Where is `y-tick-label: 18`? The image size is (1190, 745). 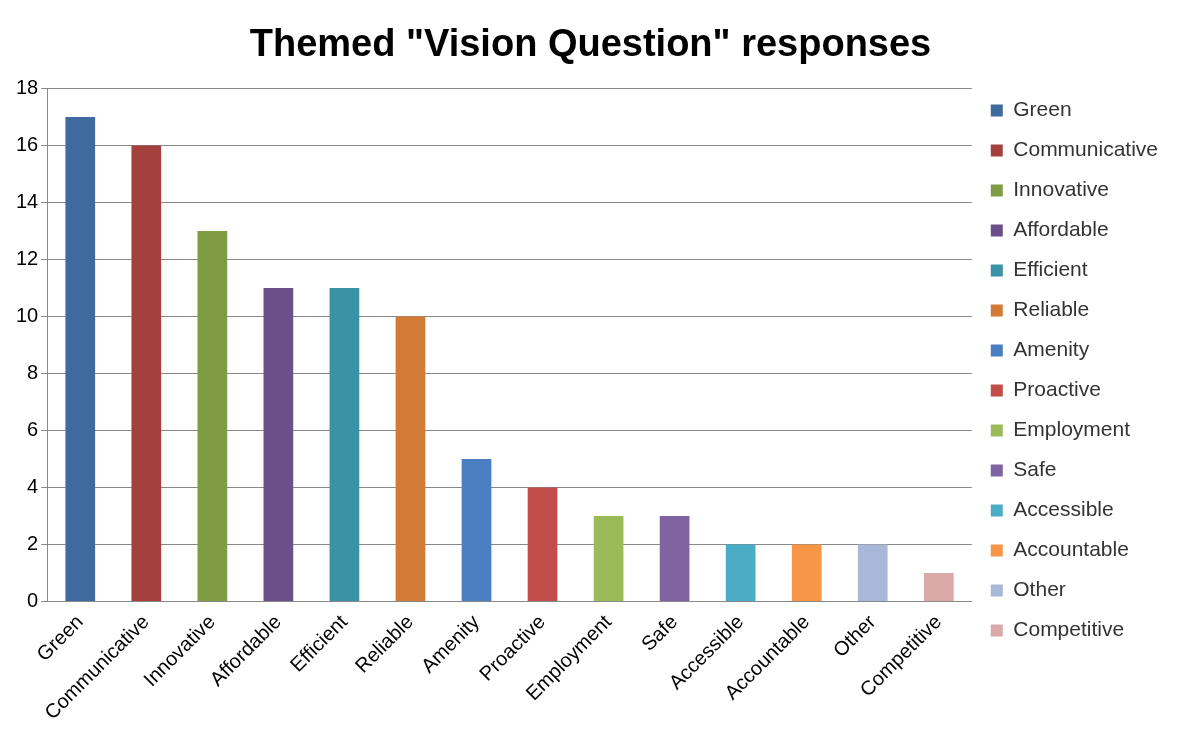 y-tick-label: 18 is located at coordinates (27, 87).